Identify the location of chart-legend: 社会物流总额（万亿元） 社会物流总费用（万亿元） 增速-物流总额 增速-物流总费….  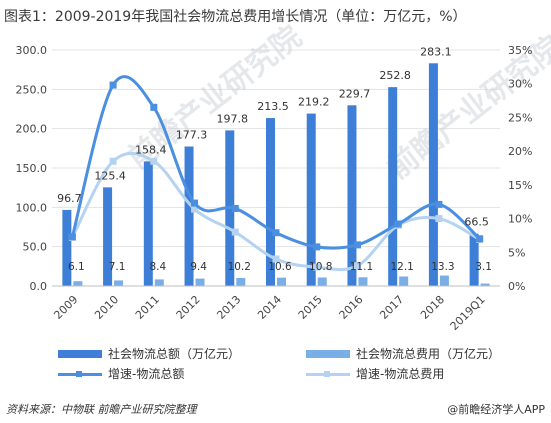
(298, 365).